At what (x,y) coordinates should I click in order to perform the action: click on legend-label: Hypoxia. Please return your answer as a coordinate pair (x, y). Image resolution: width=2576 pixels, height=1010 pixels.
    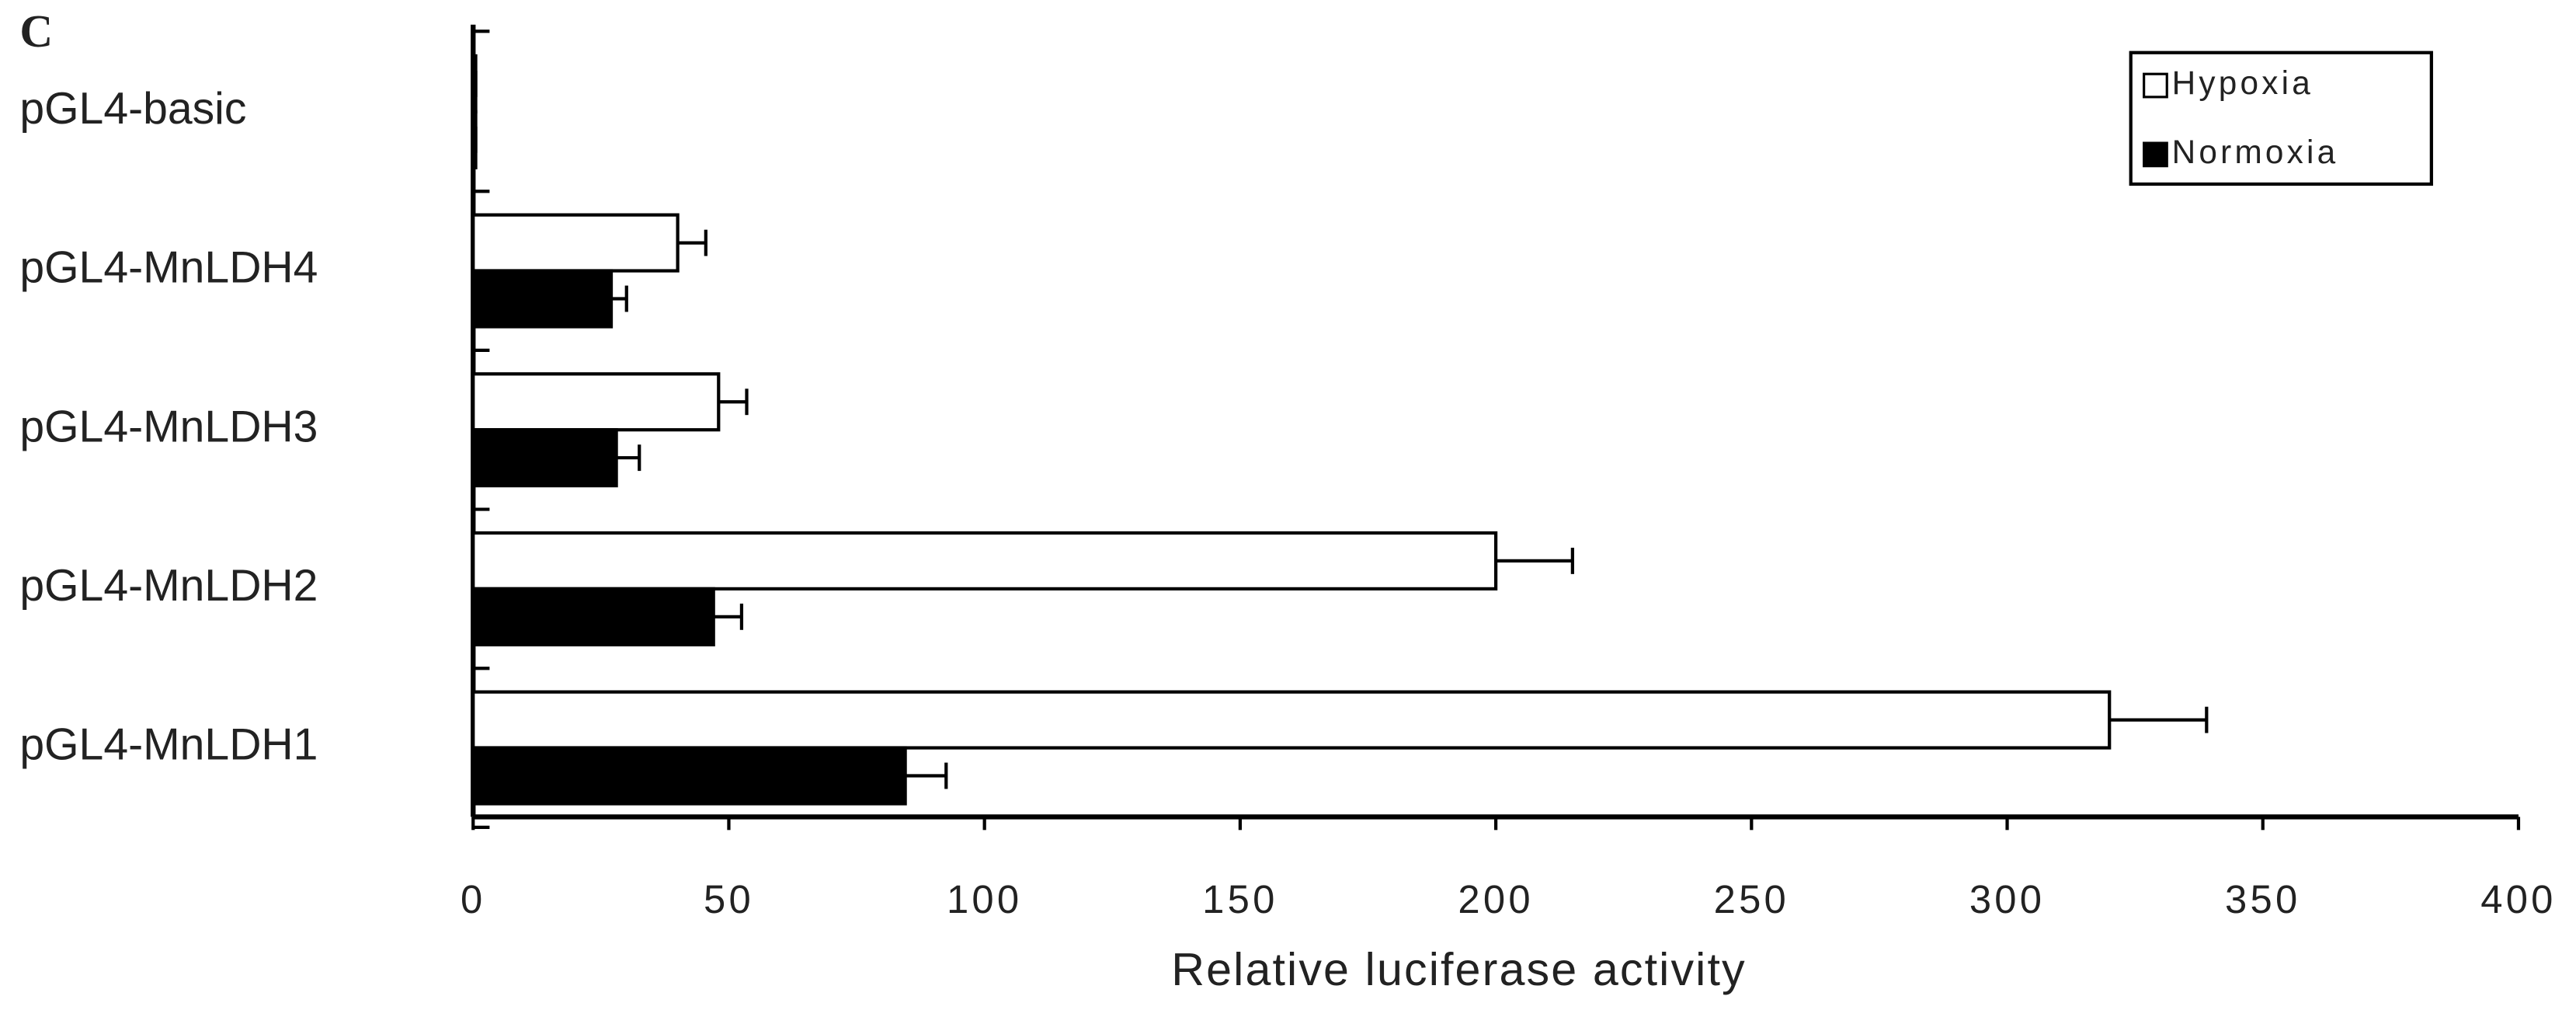
    Looking at the image, I should click on (2243, 83).